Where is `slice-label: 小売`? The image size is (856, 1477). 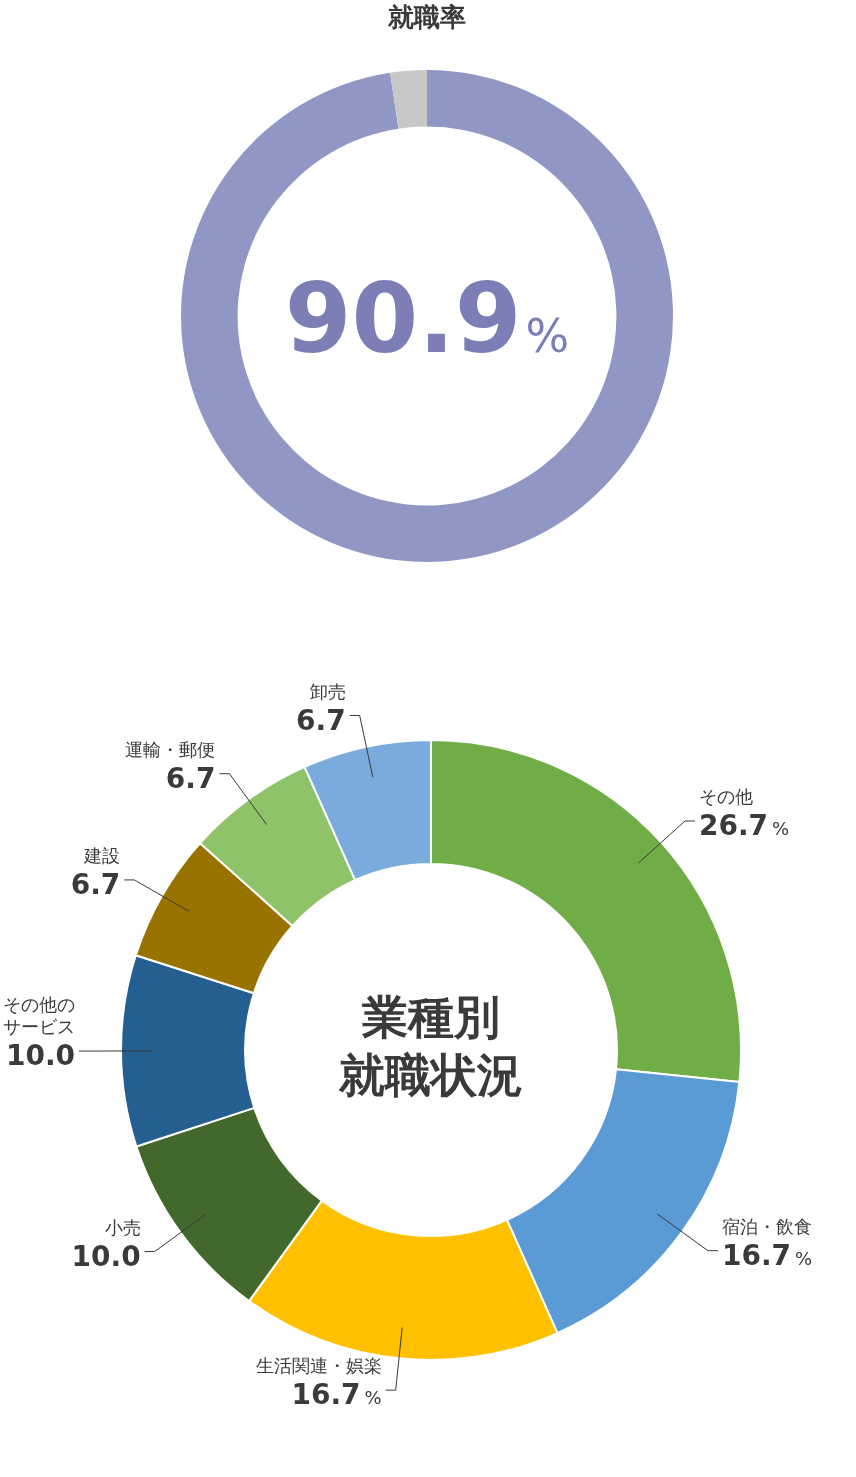
slice-label: 小売 is located at coordinates (122, 1227).